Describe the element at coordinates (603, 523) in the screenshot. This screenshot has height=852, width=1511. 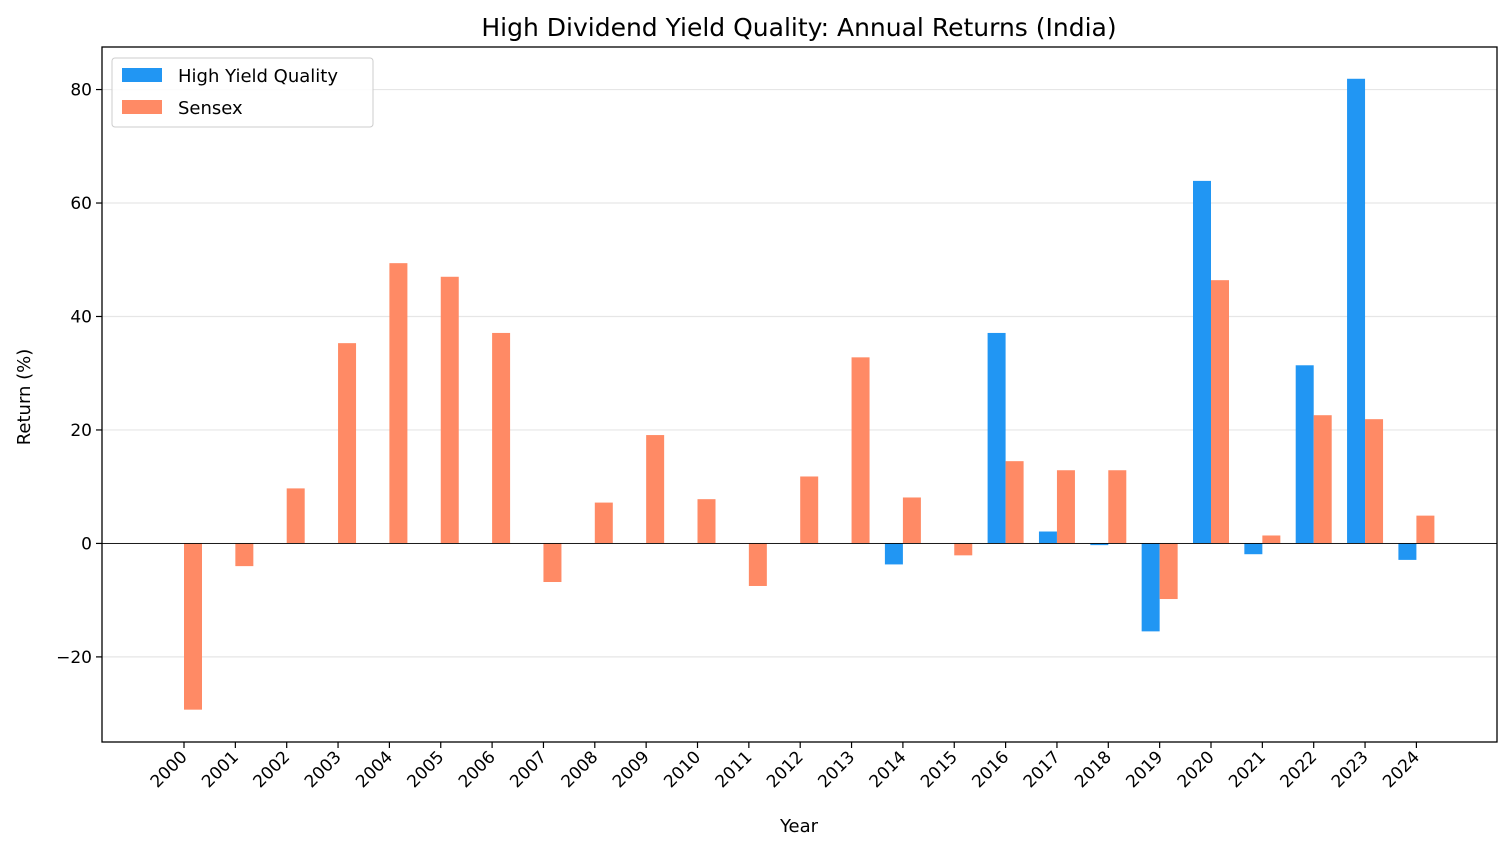
I see `bar-sensex-2008` at that location.